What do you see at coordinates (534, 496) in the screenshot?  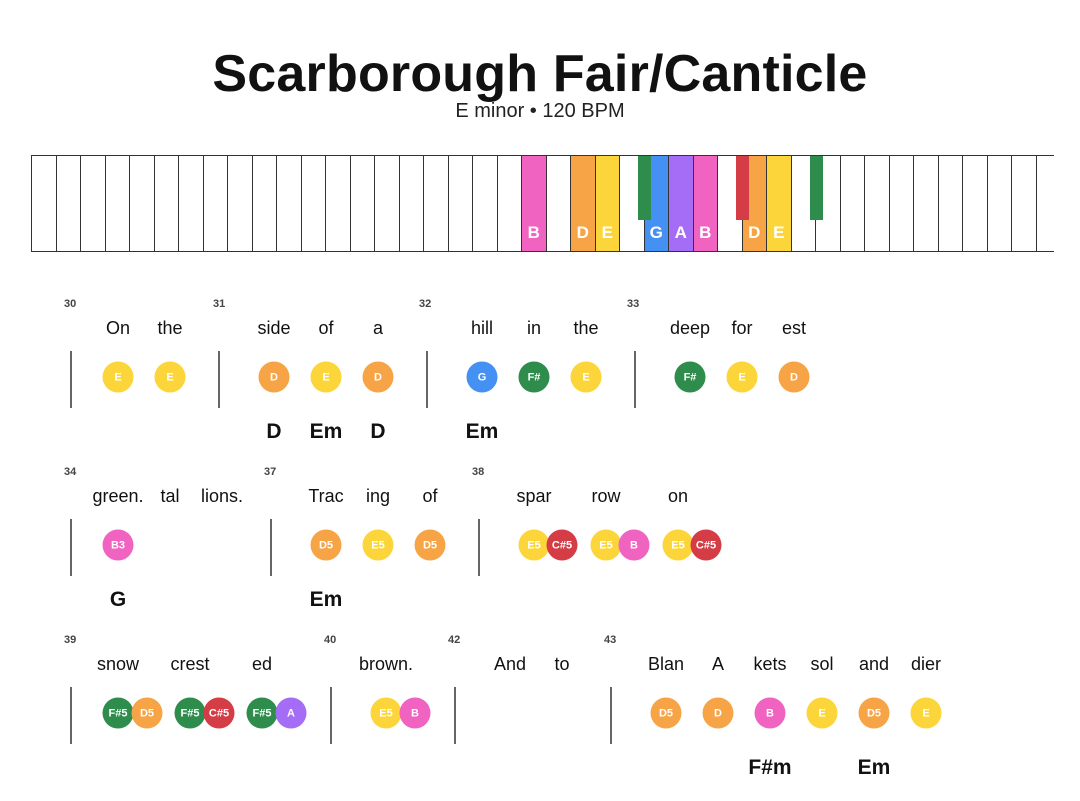 I see `lyric-word: spar` at bounding box center [534, 496].